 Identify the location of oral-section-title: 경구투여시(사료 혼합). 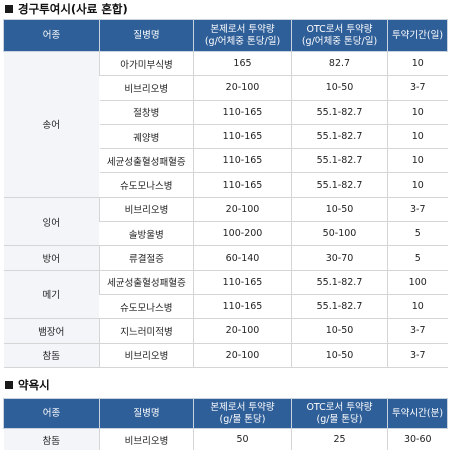
(73, 9).